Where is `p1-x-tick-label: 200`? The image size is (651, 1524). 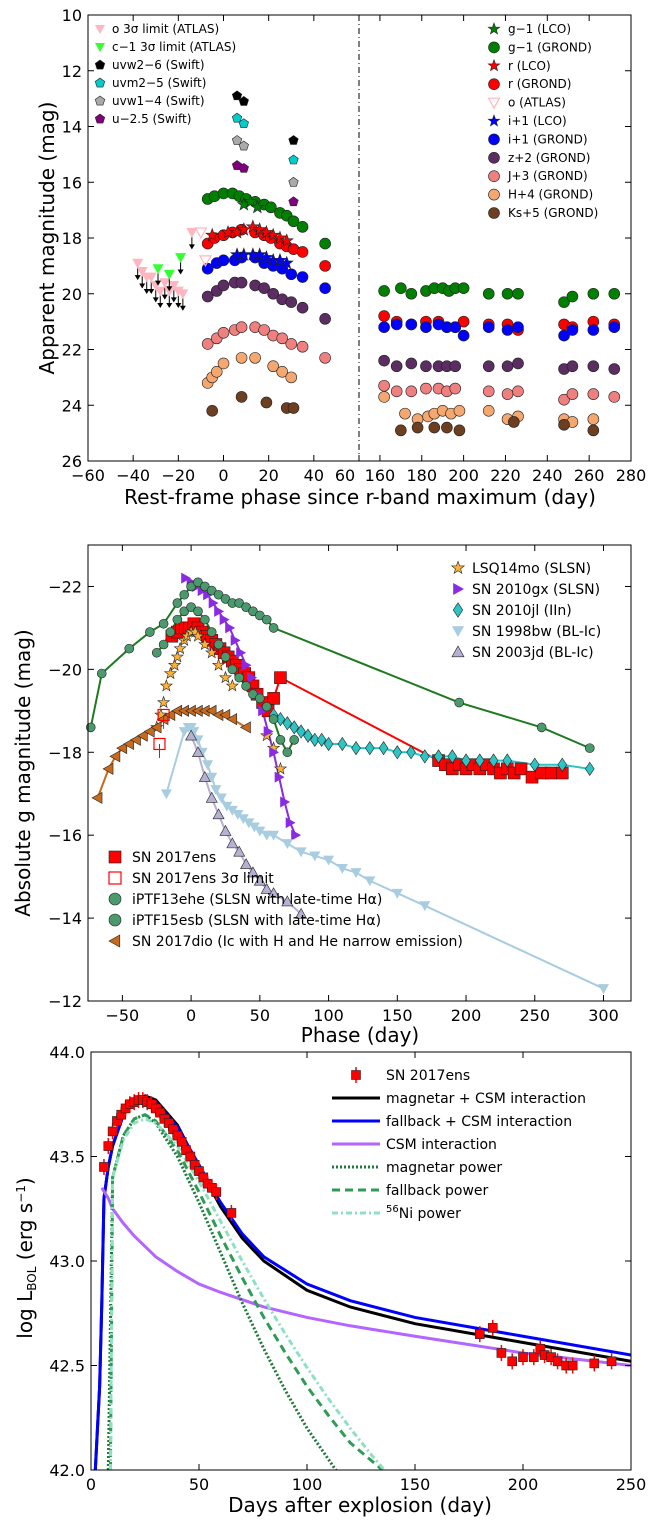
p1-x-tick-label: 200 is located at coordinates (463, 475).